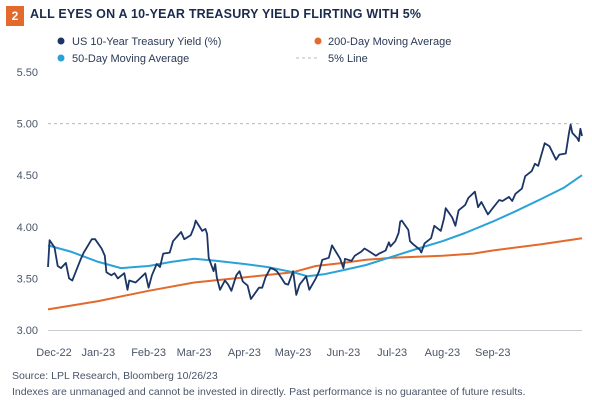 The image size is (592, 406). Describe the element at coordinates (27, 176) in the screenshot. I see `y-tick-label: 4.50` at that location.